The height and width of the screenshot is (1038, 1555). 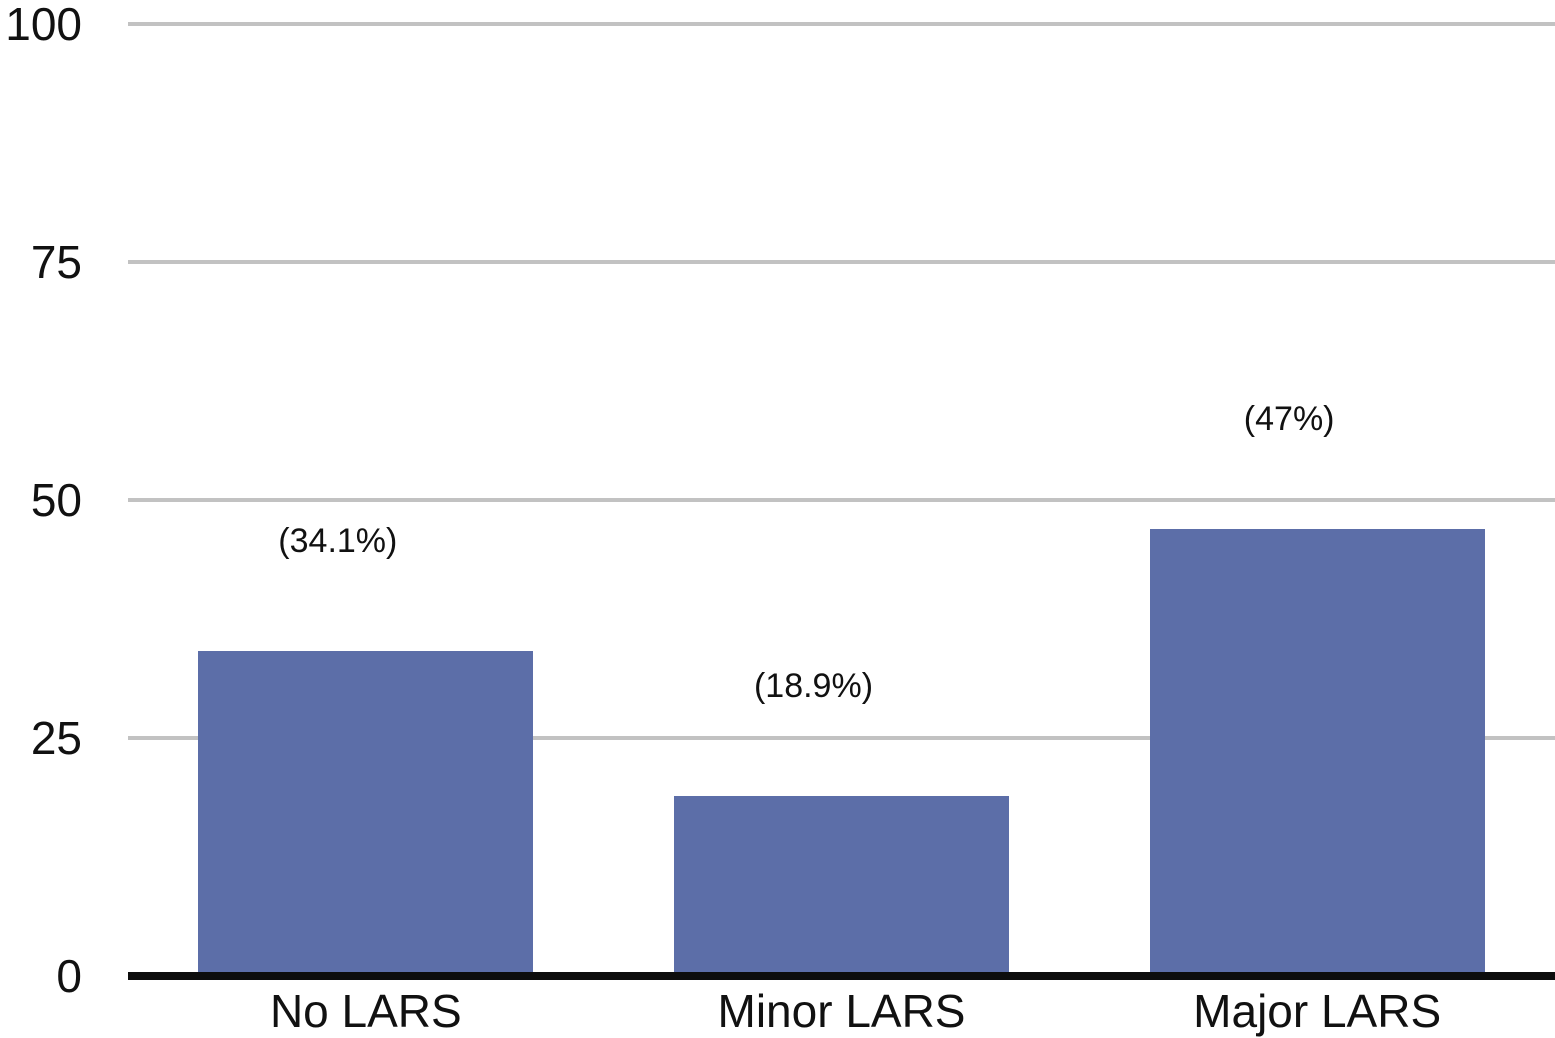 I want to click on x-category-label: Minor LARS, so click(x=841, y=1011).